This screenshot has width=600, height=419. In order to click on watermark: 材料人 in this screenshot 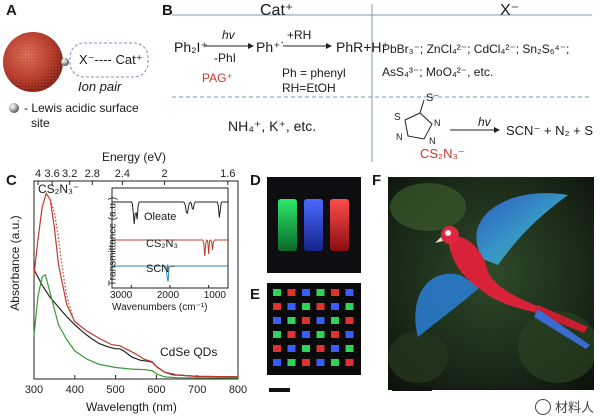, I will do `click(564, 406)`.